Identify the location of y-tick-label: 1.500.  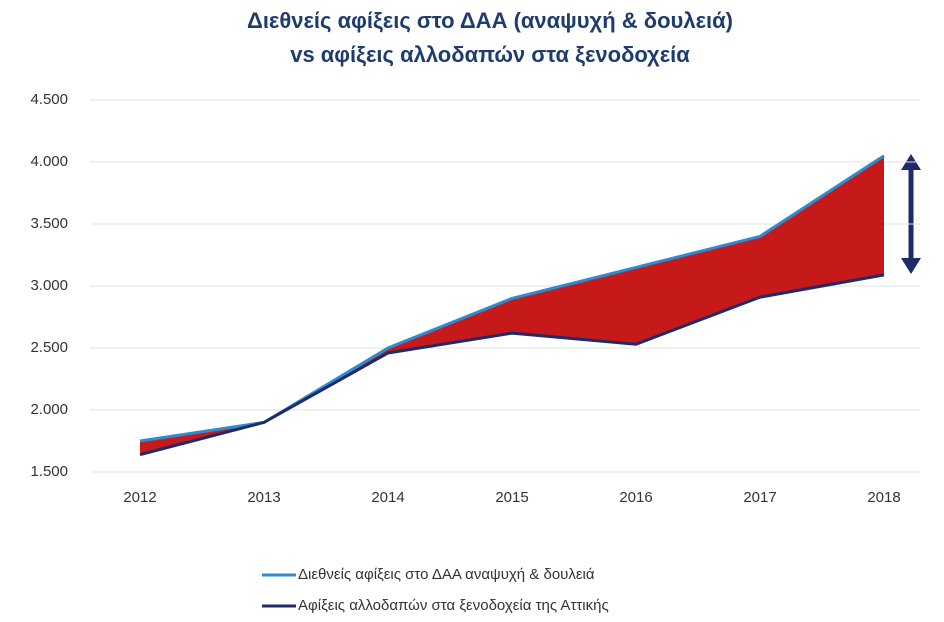
(49, 471).